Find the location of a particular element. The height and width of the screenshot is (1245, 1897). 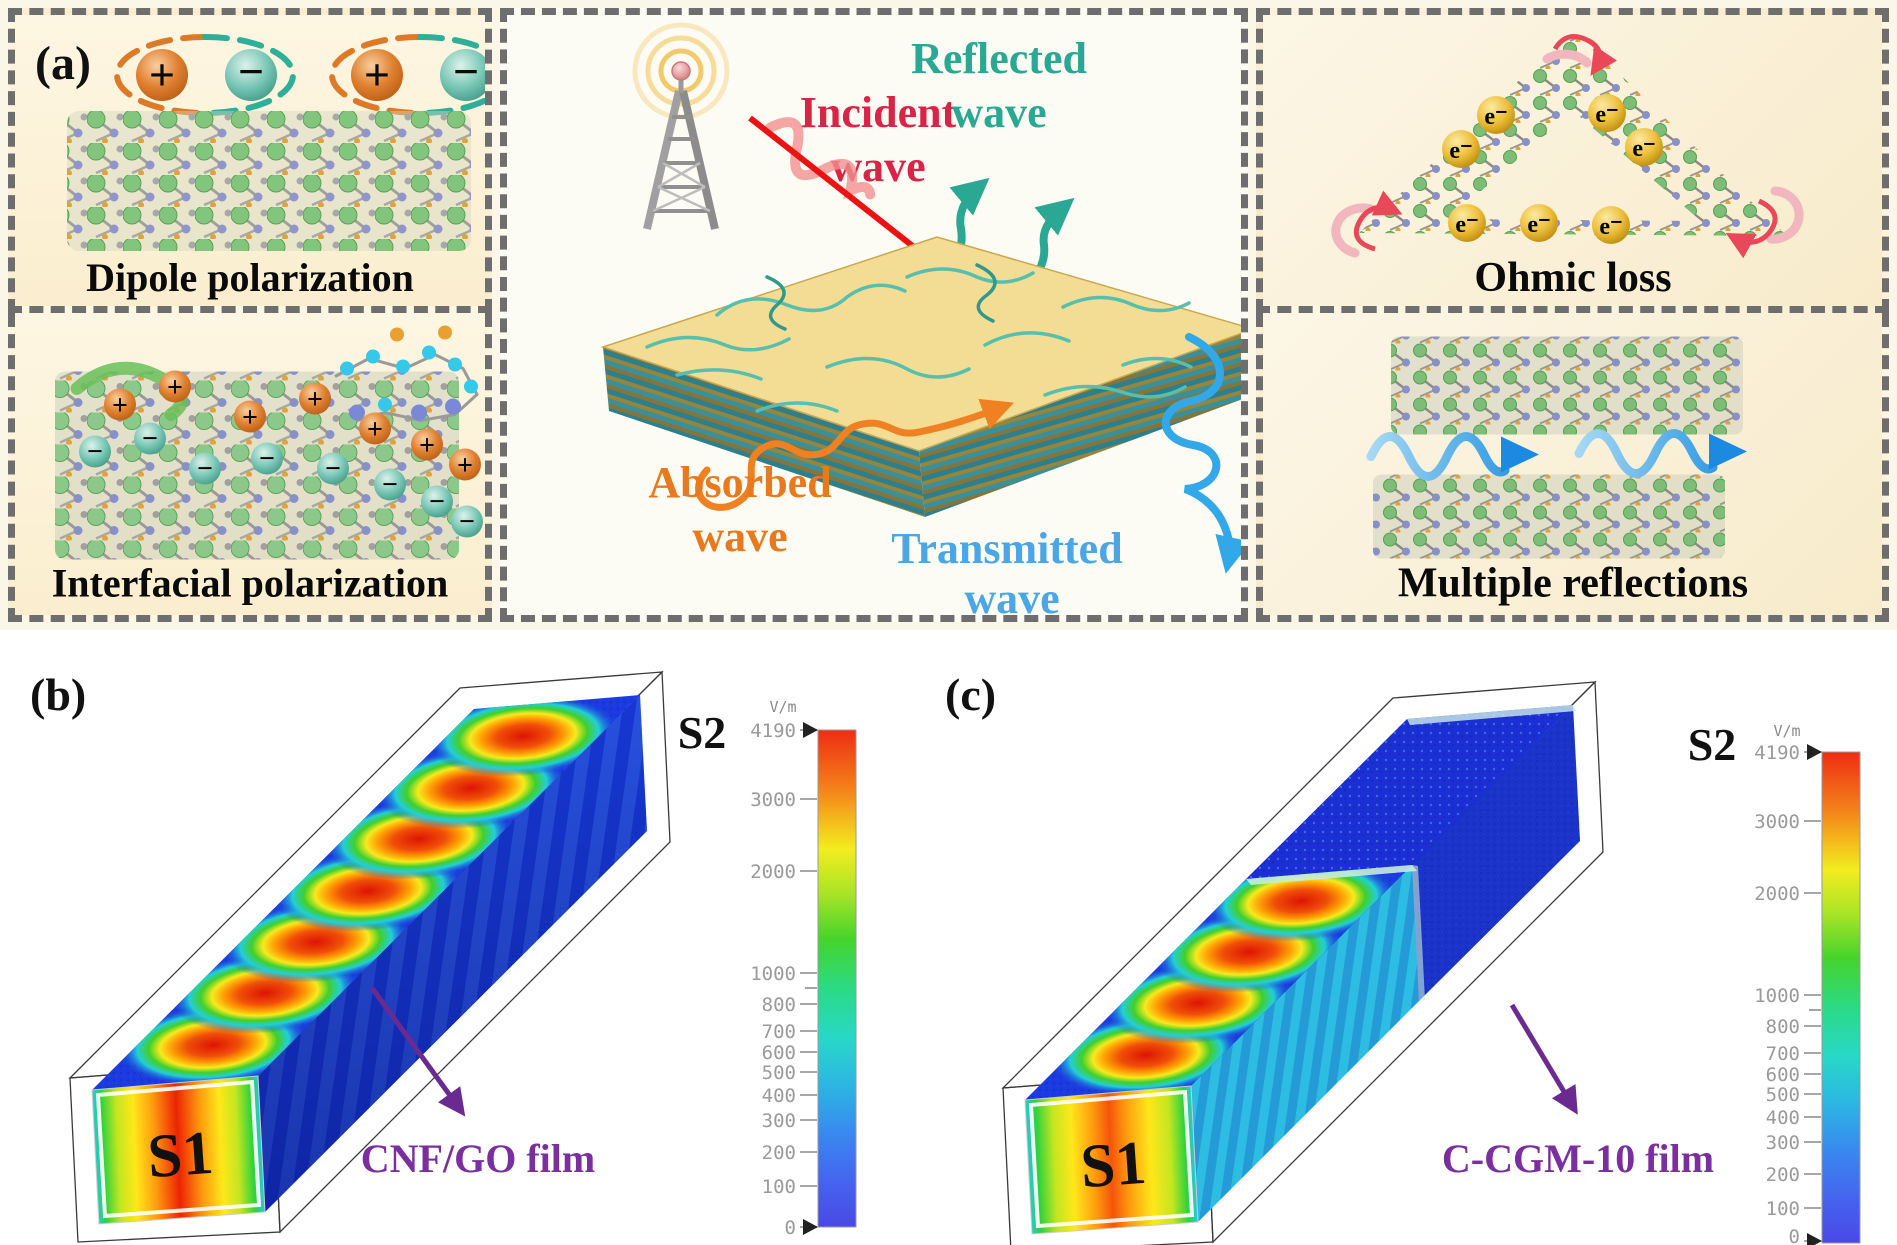

transmitted-wave-label-line2: wave is located at coordinates (1011, 594).